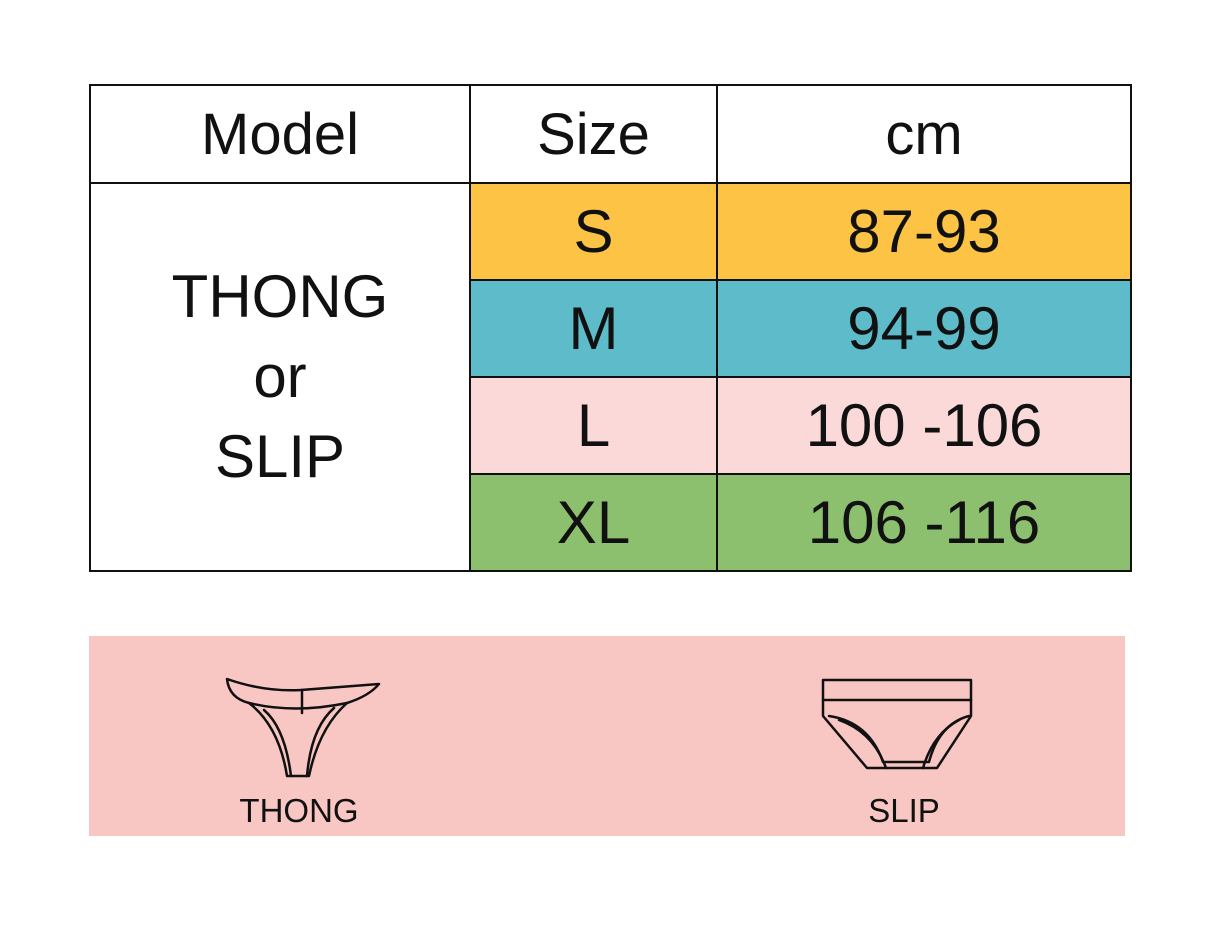  I want to click on header-model: Model, so click(280, 134).